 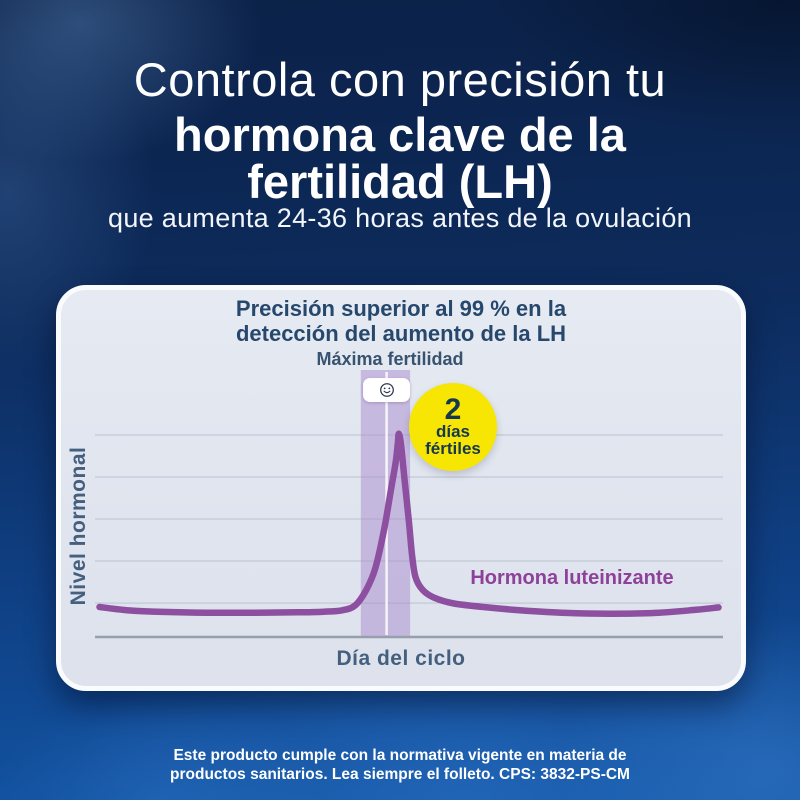 I want to click on header-title-bold-line1: hormona clave de la, so click(x=400, y=134).